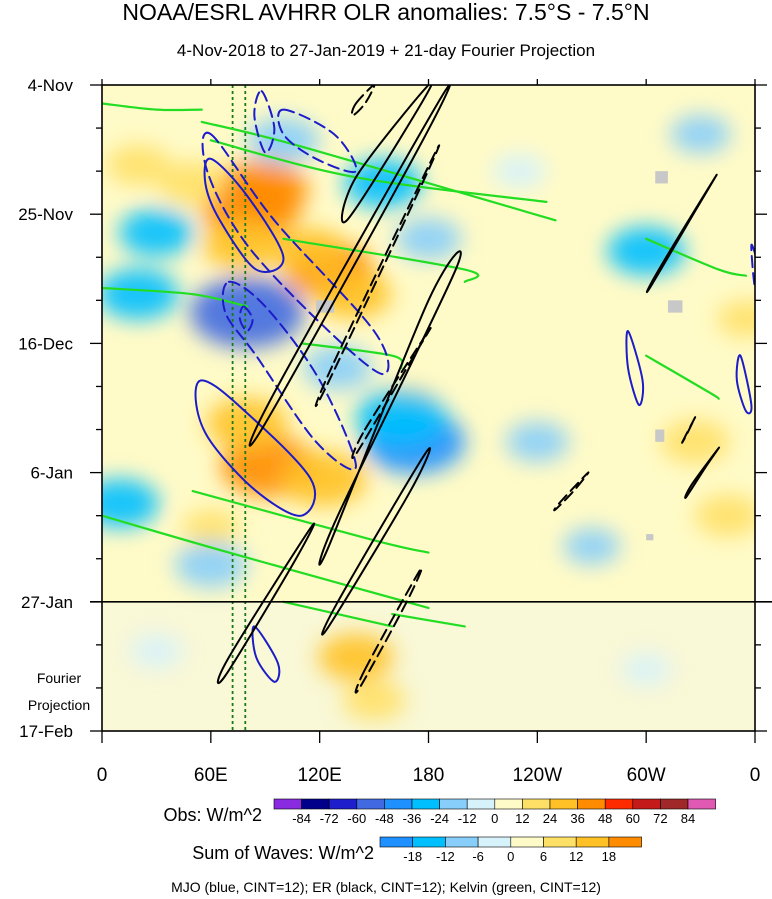 The image size is (772, 899). What do you see at coordinates (59, 678) in the screenshot?
I see `projection-label-line1: Fourier` at bounding box center [59, 678].